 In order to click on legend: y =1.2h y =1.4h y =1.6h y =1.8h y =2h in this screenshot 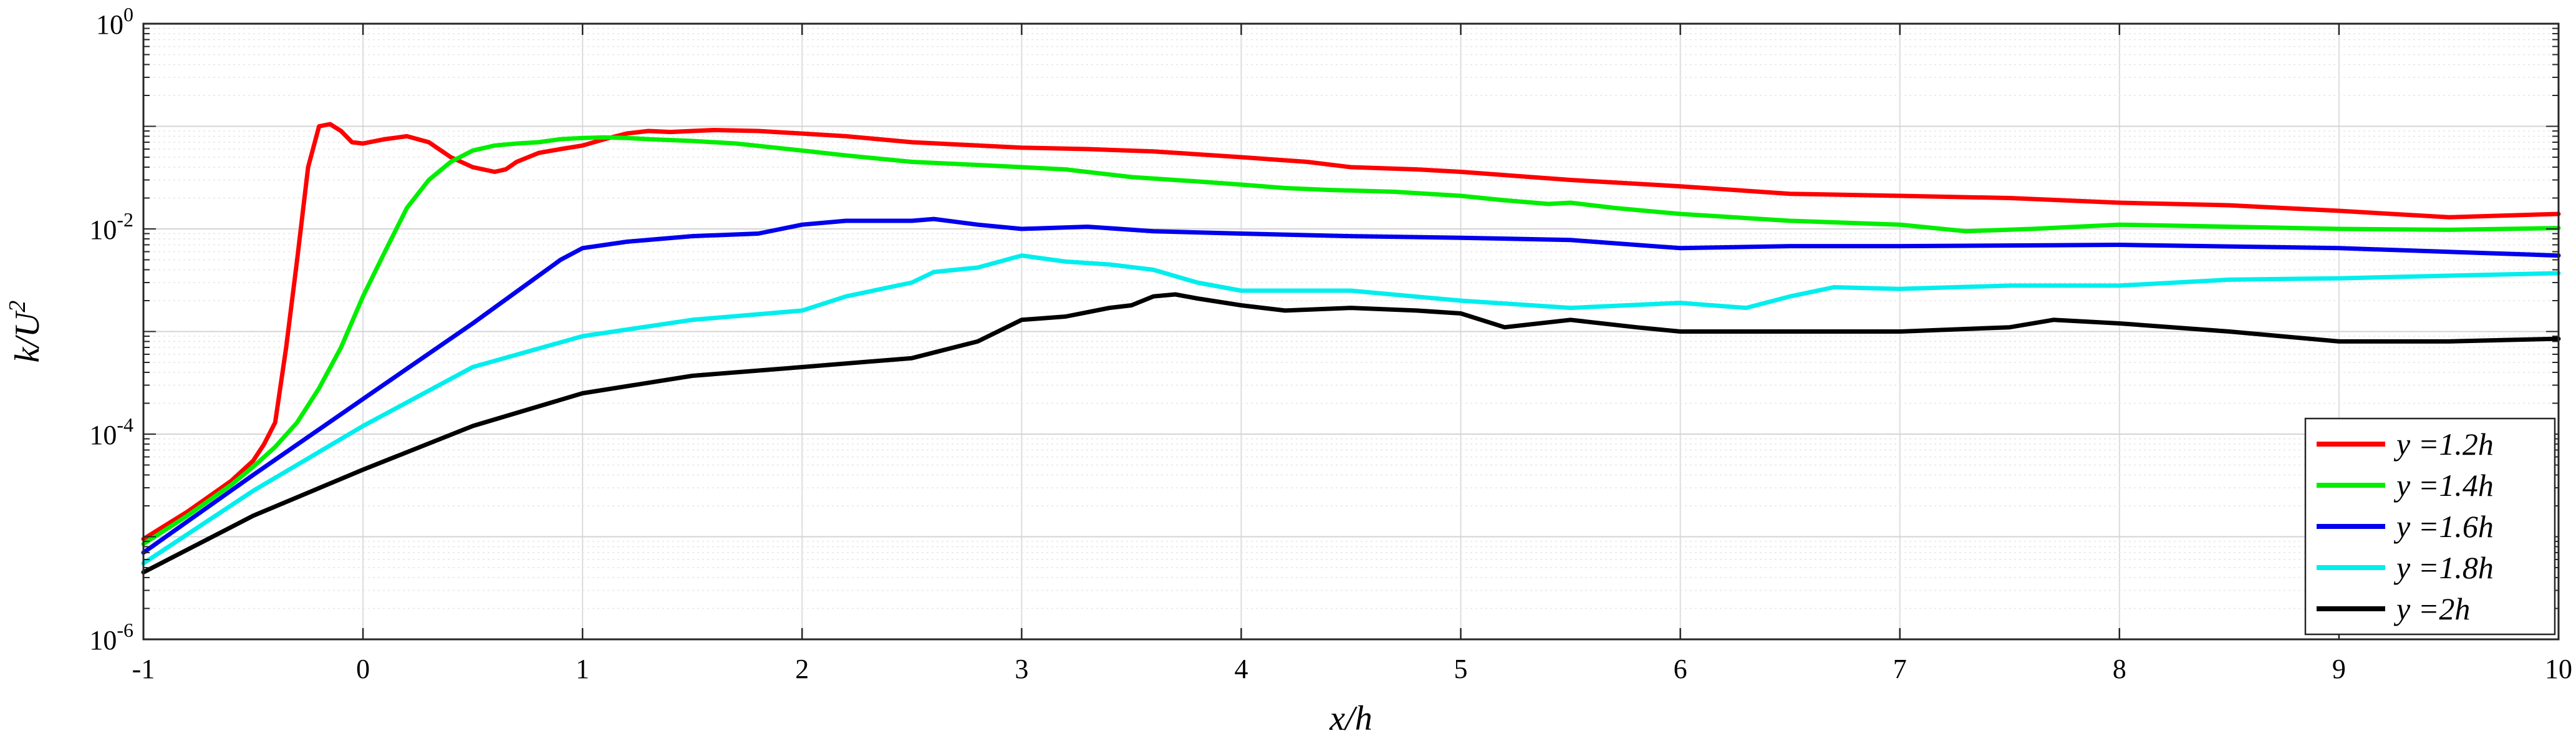, I will do `click(2430, 526)`.